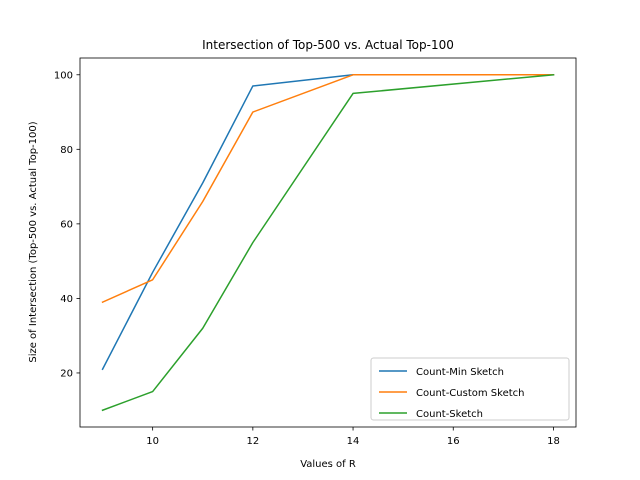 This screenshot has width=640, height=480. I want to click on x-axis-label: Values of R, so click(328, 464).